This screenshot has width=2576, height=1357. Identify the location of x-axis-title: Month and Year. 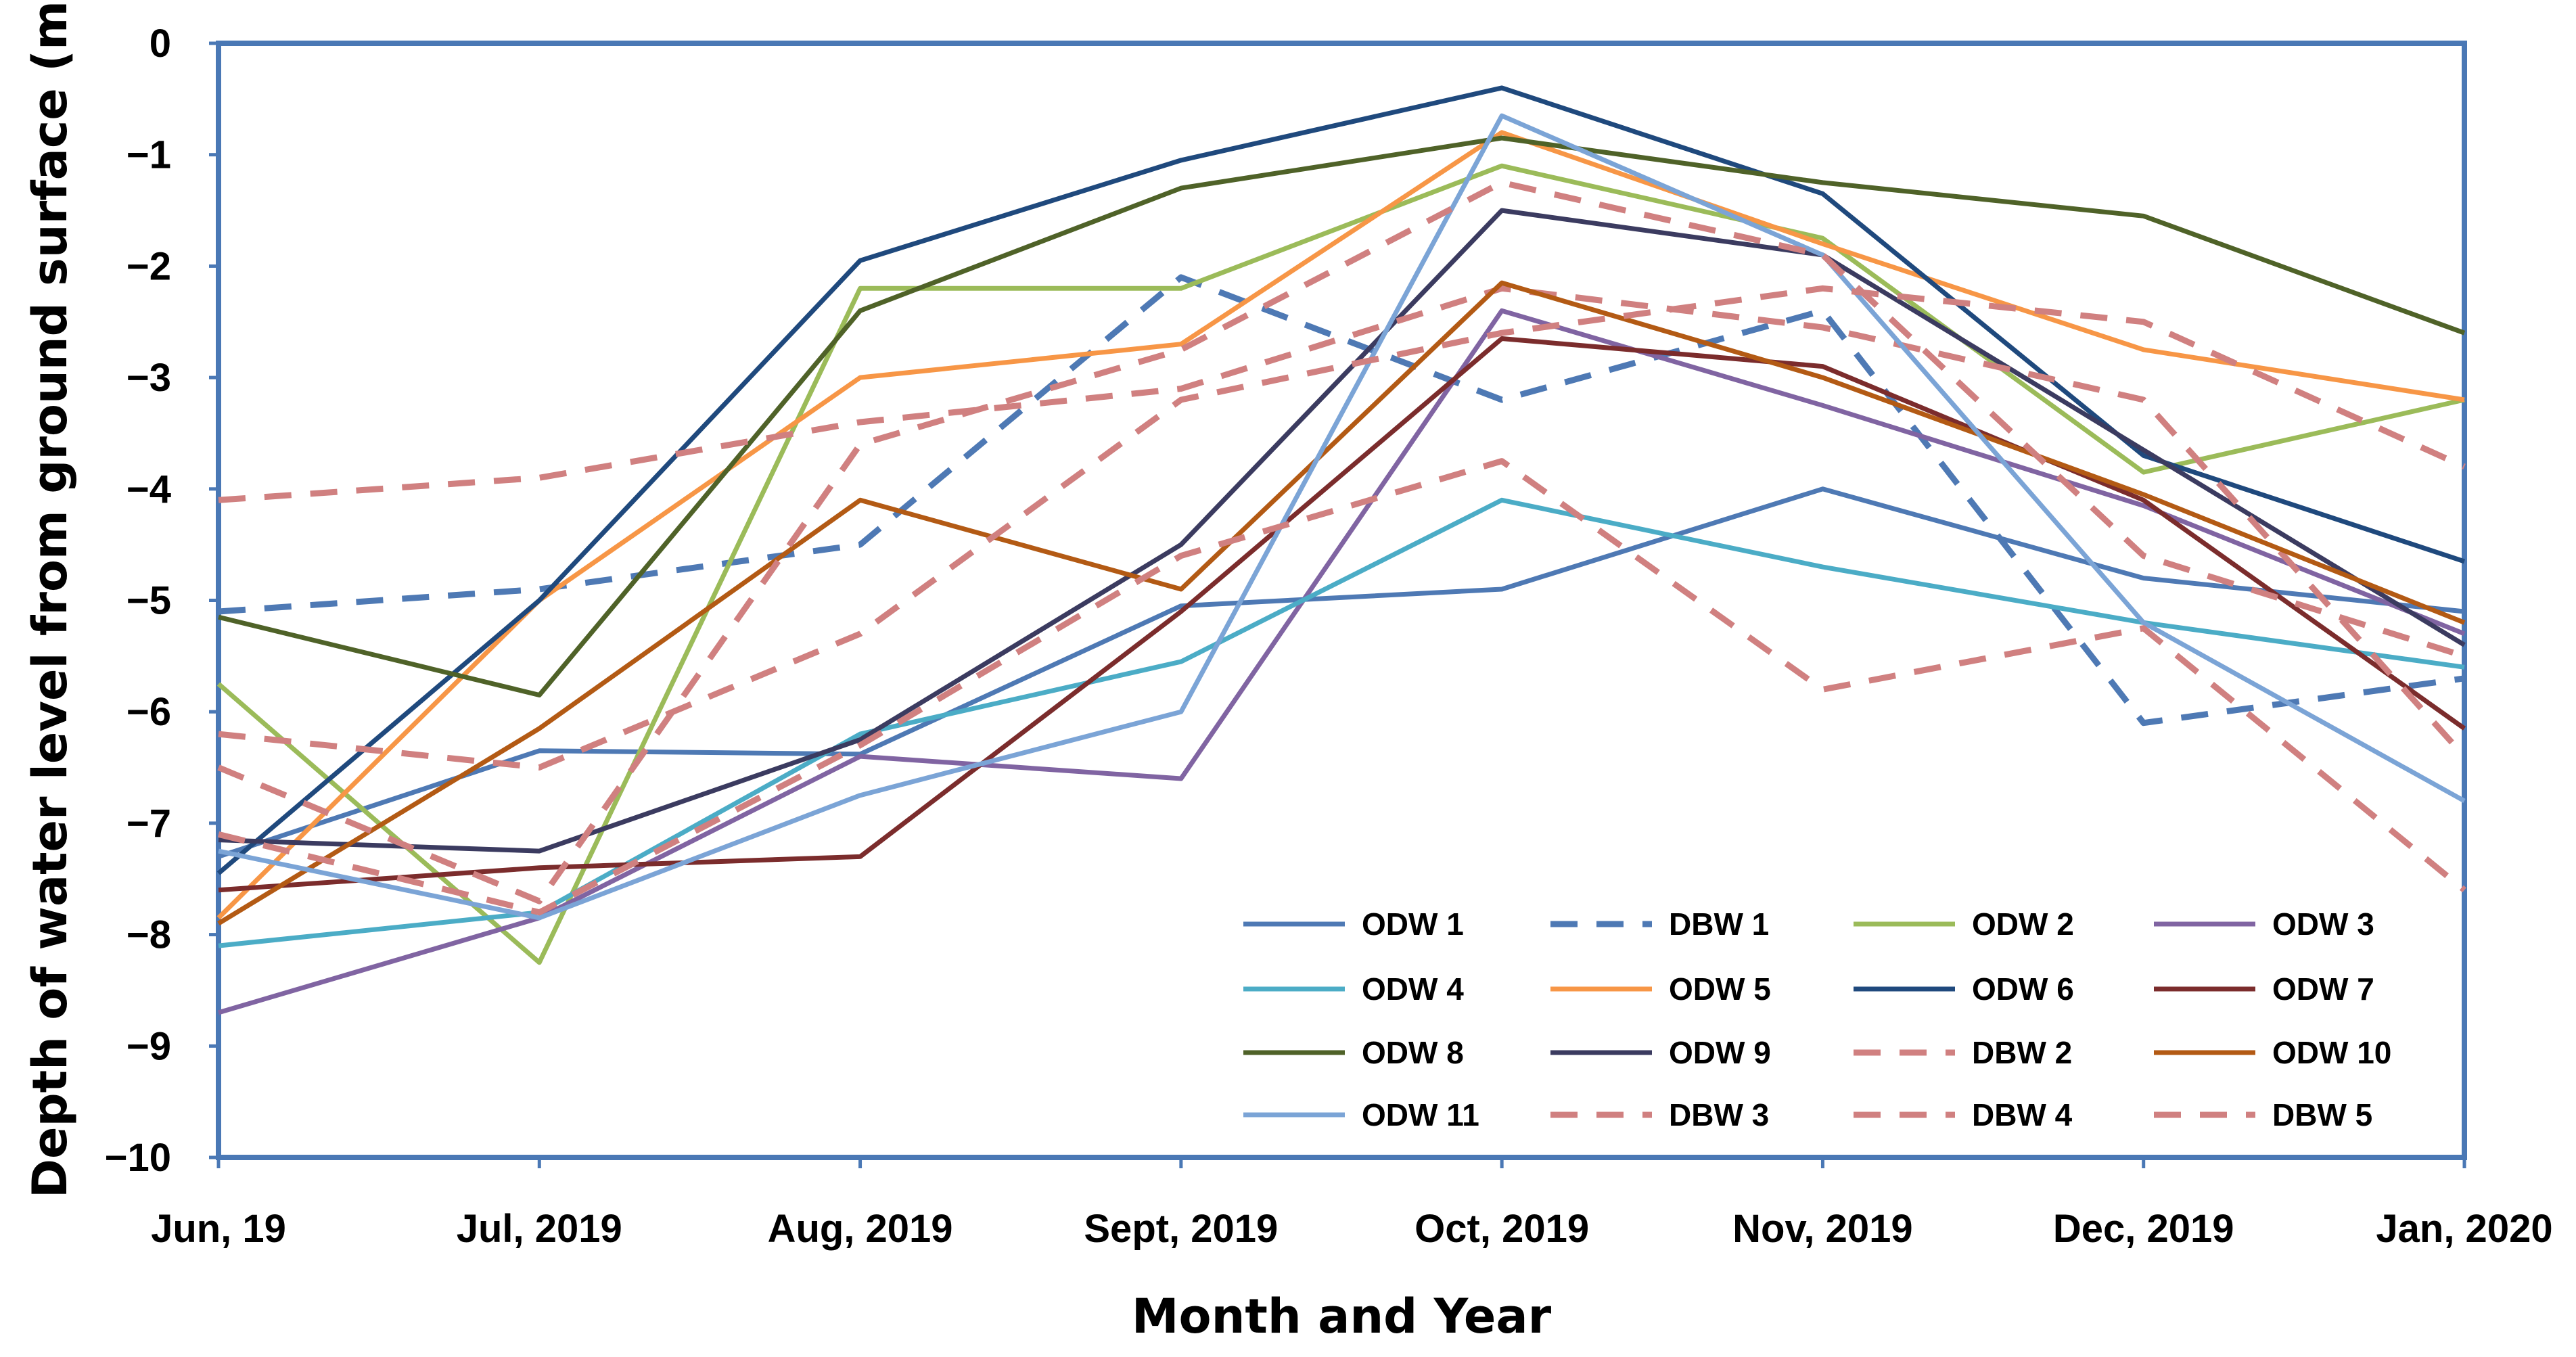
(1342, 1316).